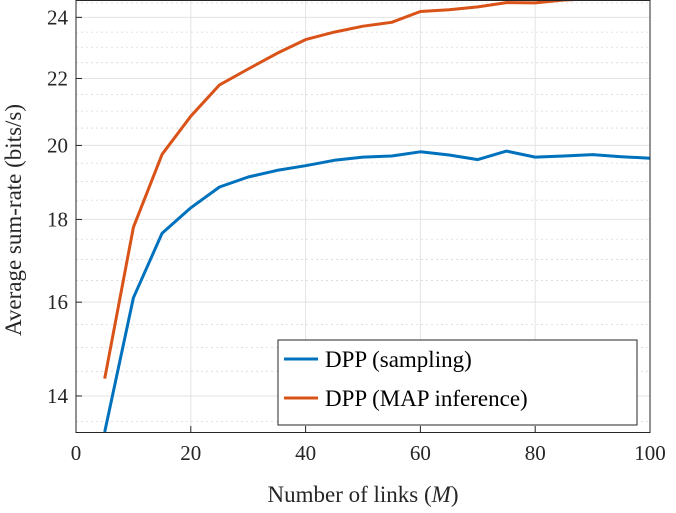 This screenshot has height=513, width=676. Describe the element at coordinates (368, 453) in the screenshot. I see `x-tick-labels: 0 20 40 60 80 100` at that location.